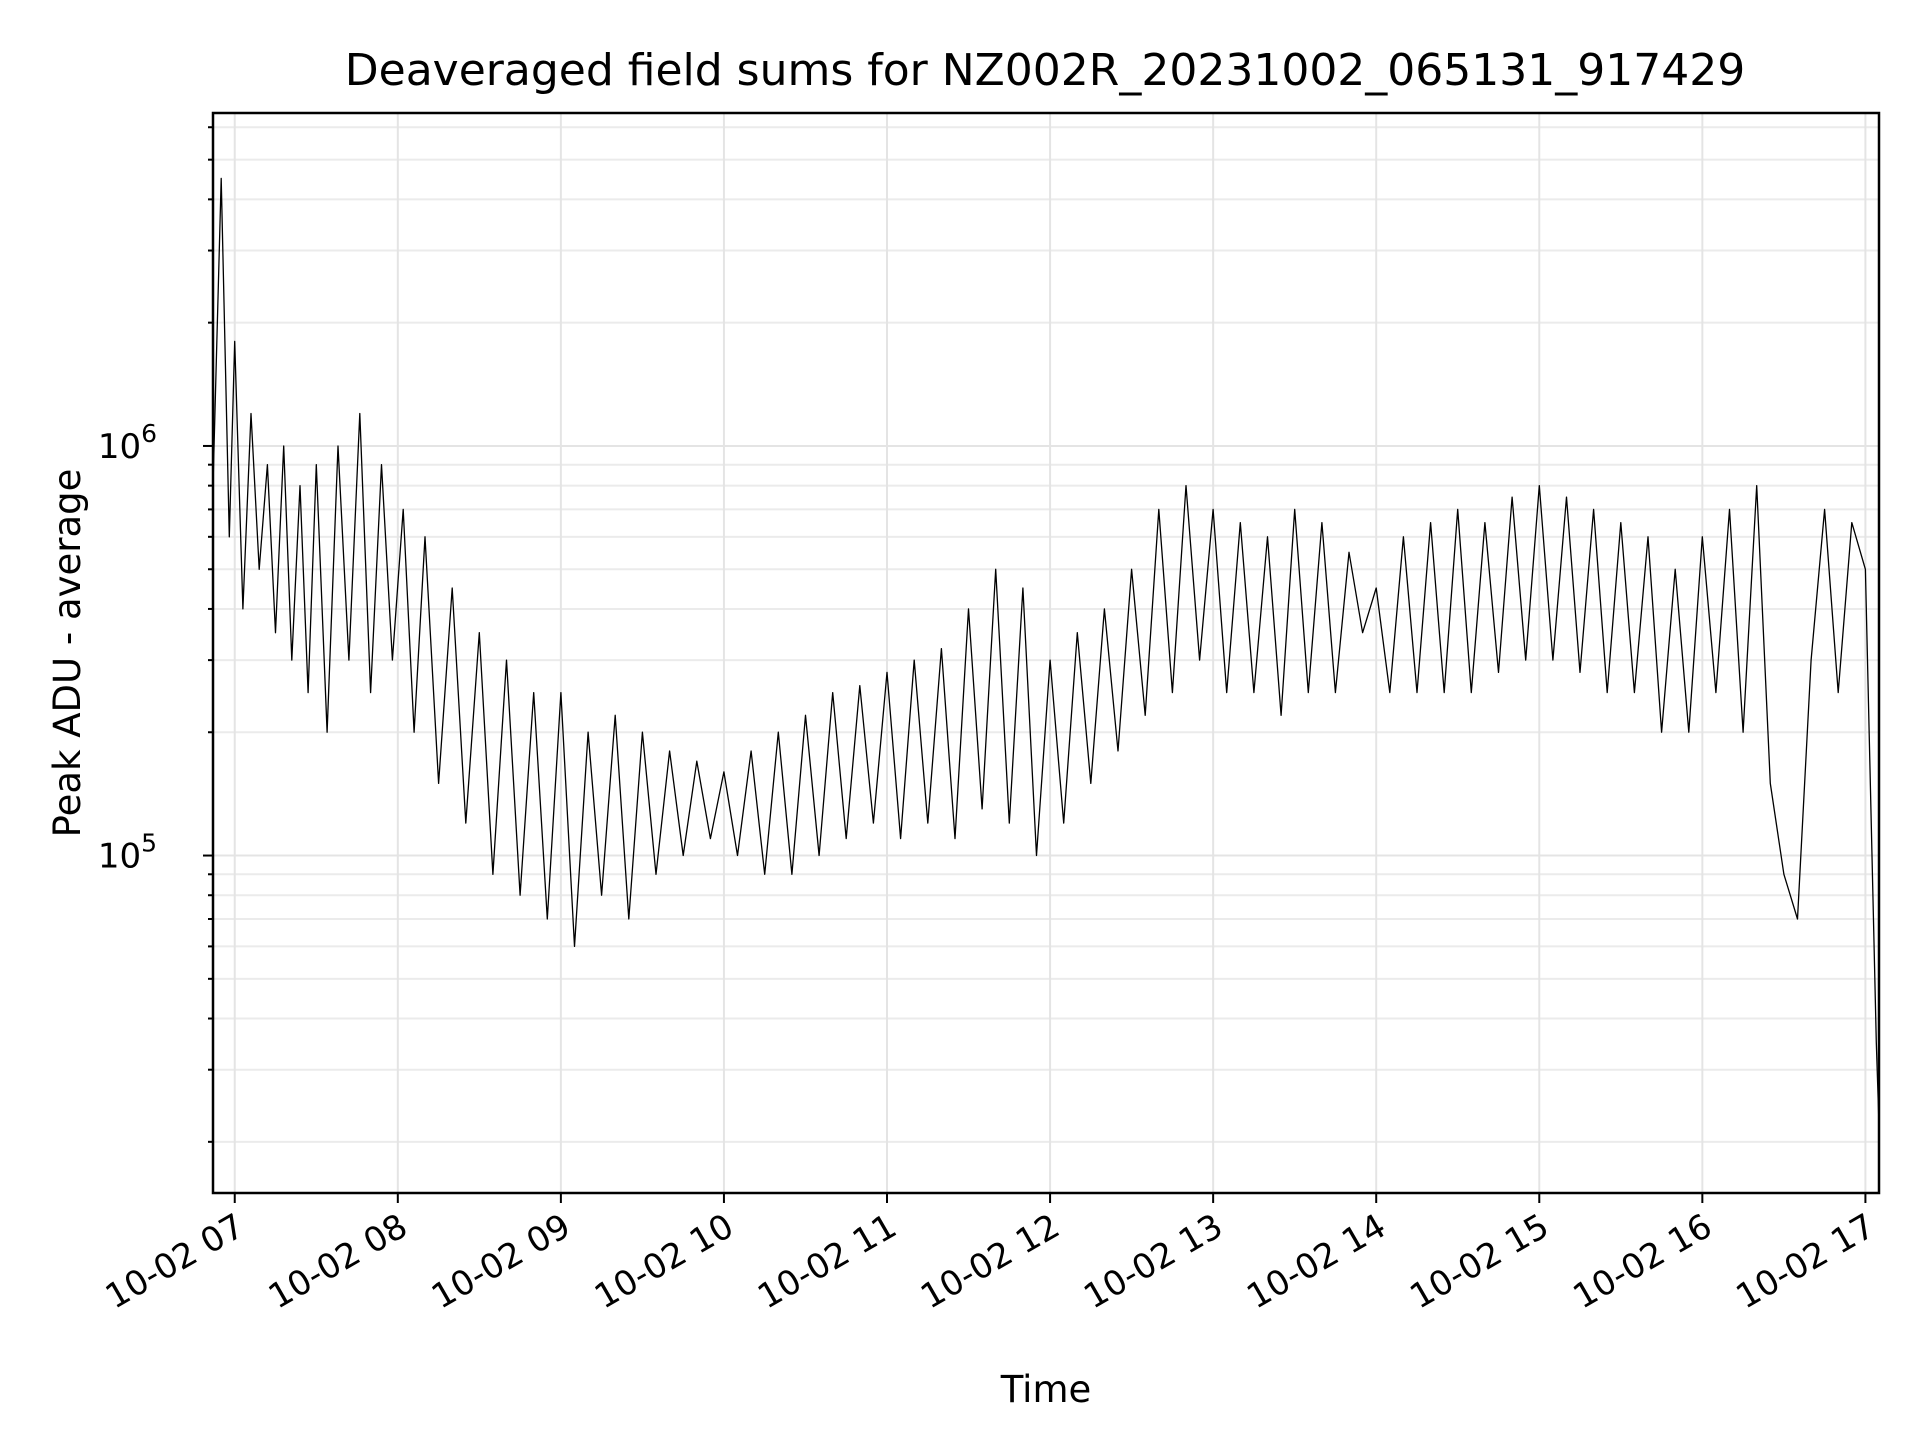 This screenshot has width=1920, height=1440. Describe the element at coordinates (990, 1261) in the screenshot. I see `x-tick-label: 10-02 12` at that location.